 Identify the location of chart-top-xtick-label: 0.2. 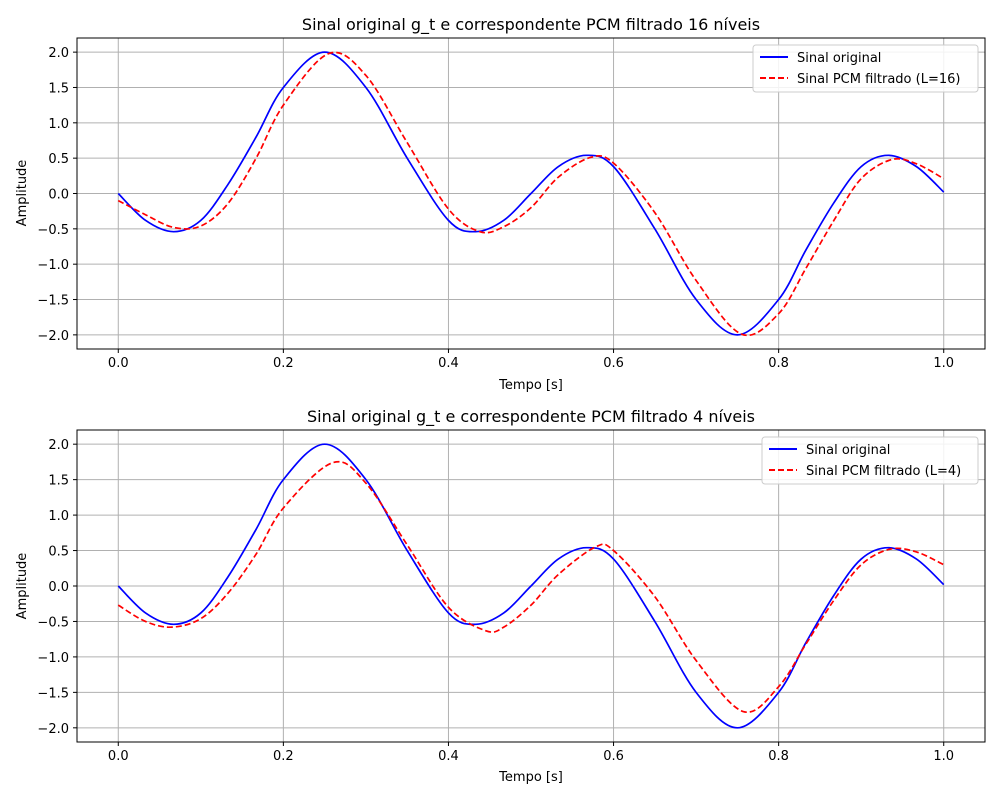
(283, 363).